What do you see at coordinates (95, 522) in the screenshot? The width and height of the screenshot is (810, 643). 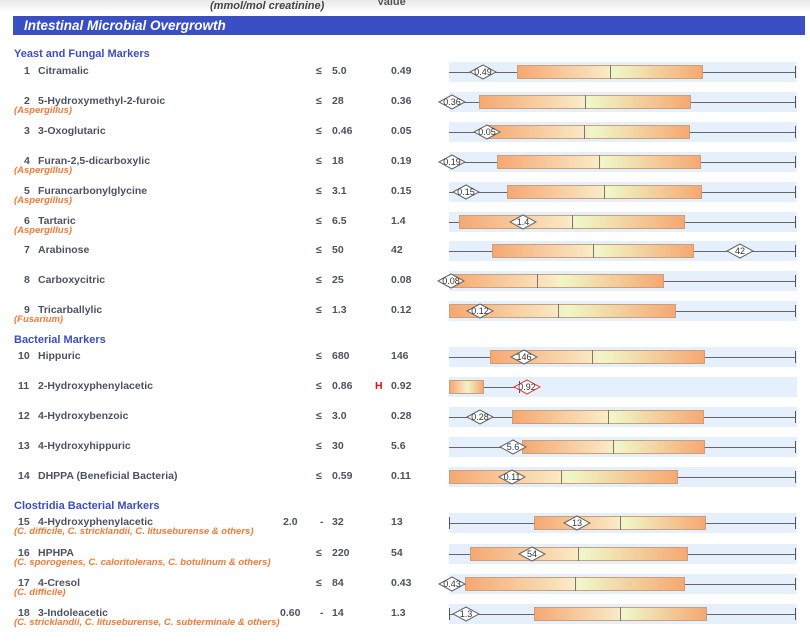 I see `analyte-name: 4-Hydroxyphenylacetic` at bounding box center [95, 522].